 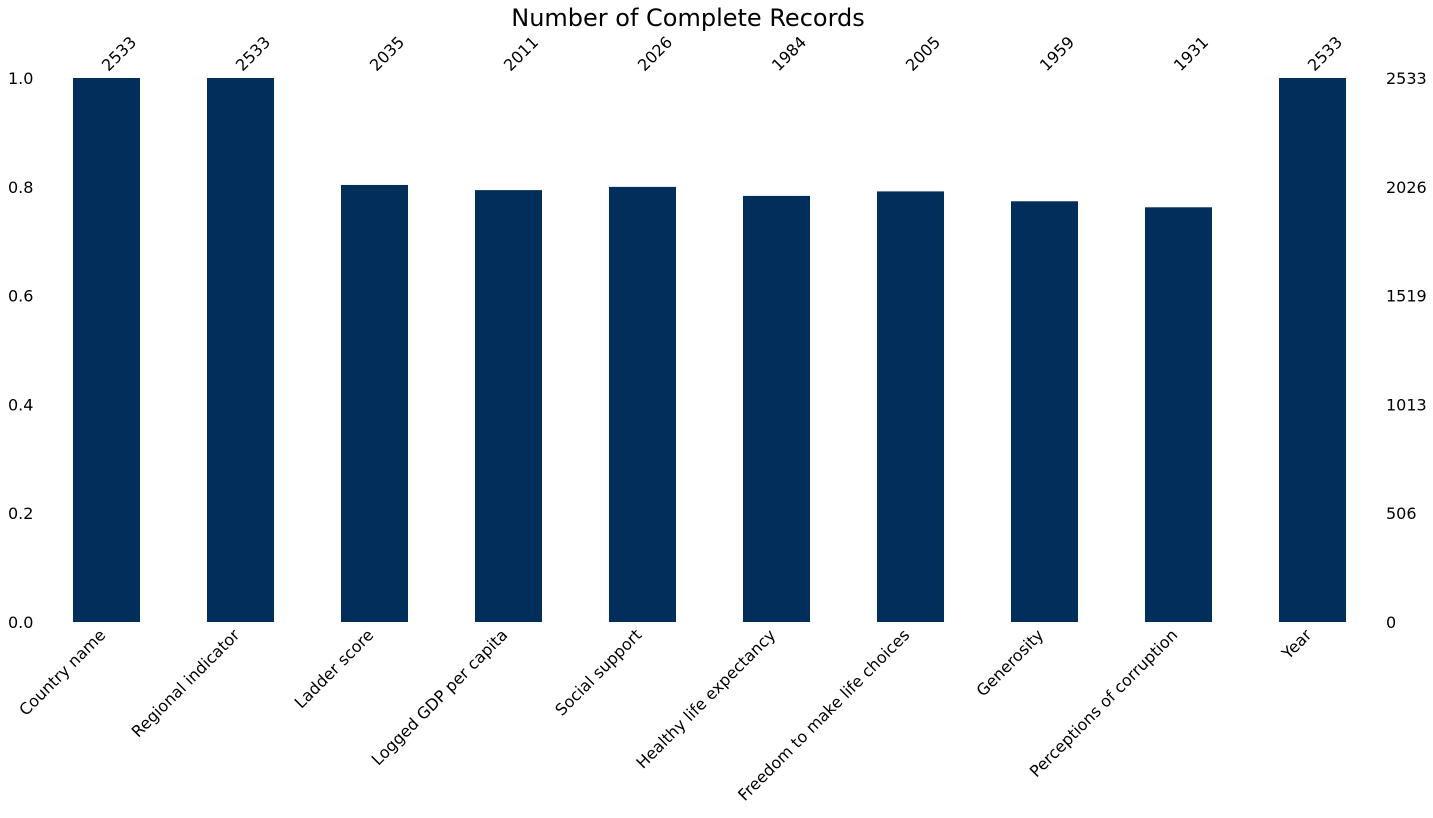 I want to click on chart-title: Number of Complete Records, so click(x=688, y=18).